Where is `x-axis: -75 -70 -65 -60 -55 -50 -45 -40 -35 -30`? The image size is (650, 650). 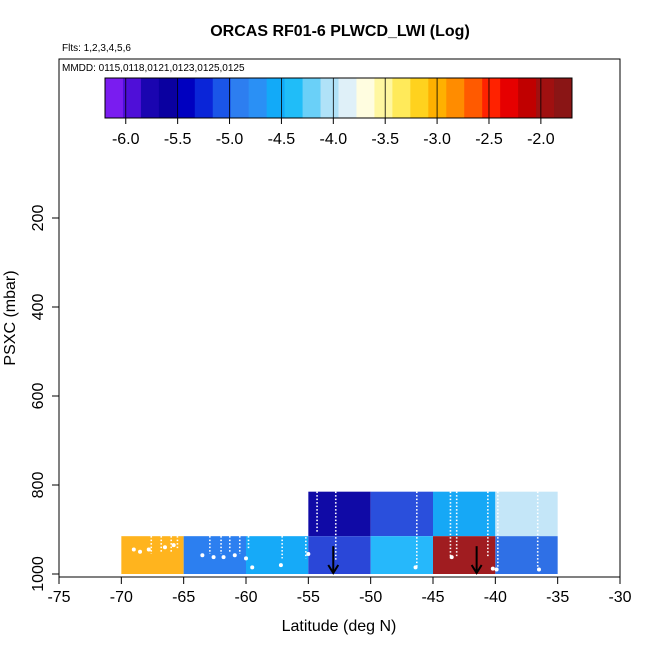 x-axis: -75 -70 -65 -60 -55 -50 -45 -40 -35 -30 is located at coordinates (339, 591).